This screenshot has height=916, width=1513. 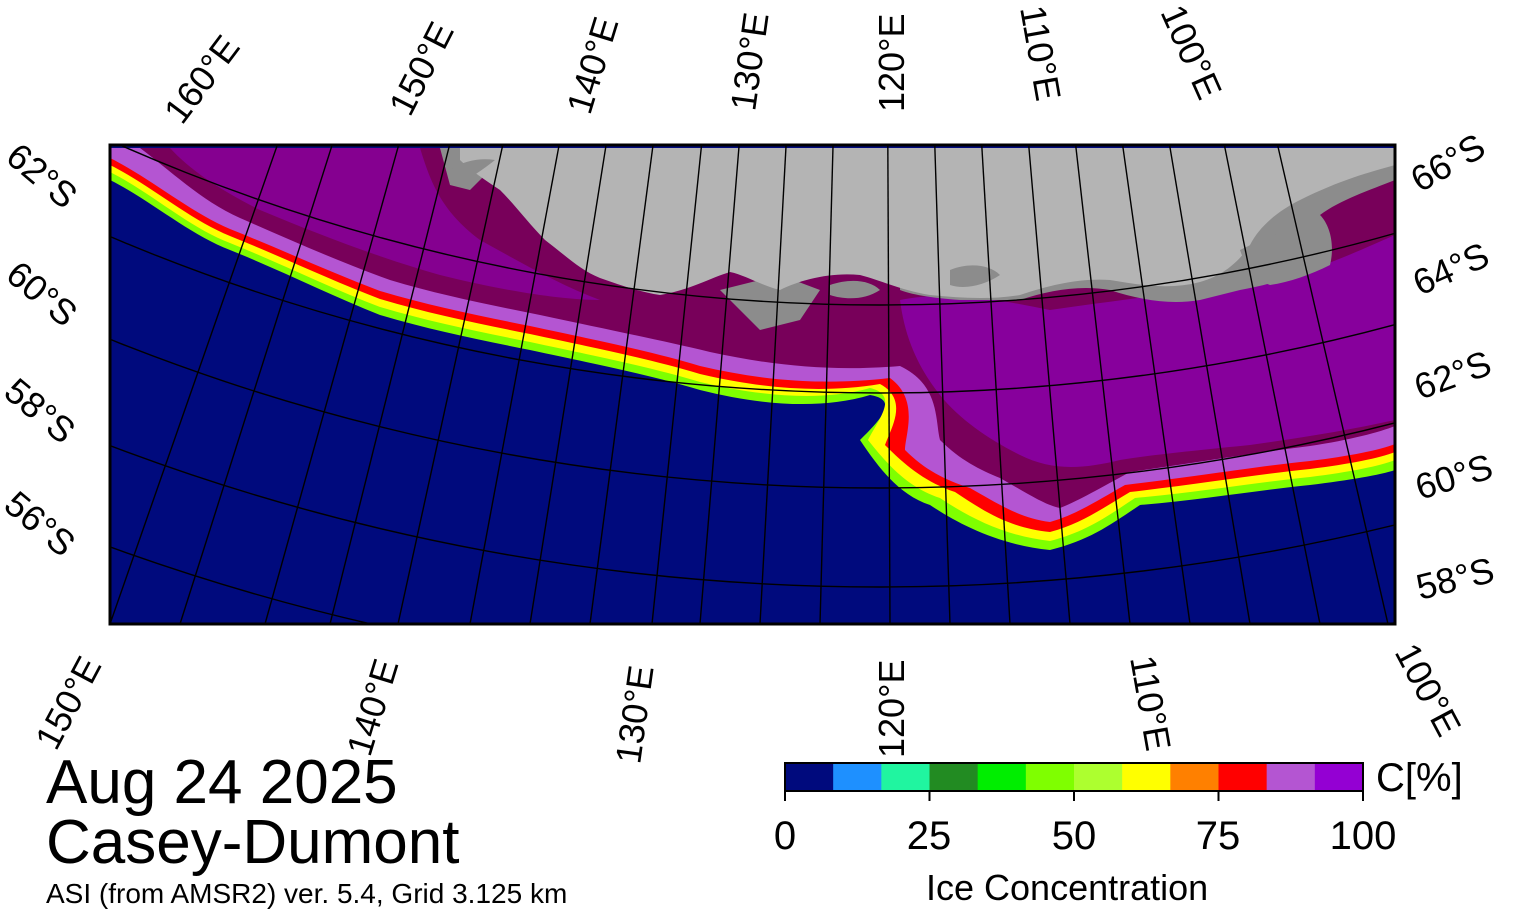 What do you see at coordinates (41, 411) in the screenshot?
I see `left-lat-label: 58°S` at bounding box center [41, 411].